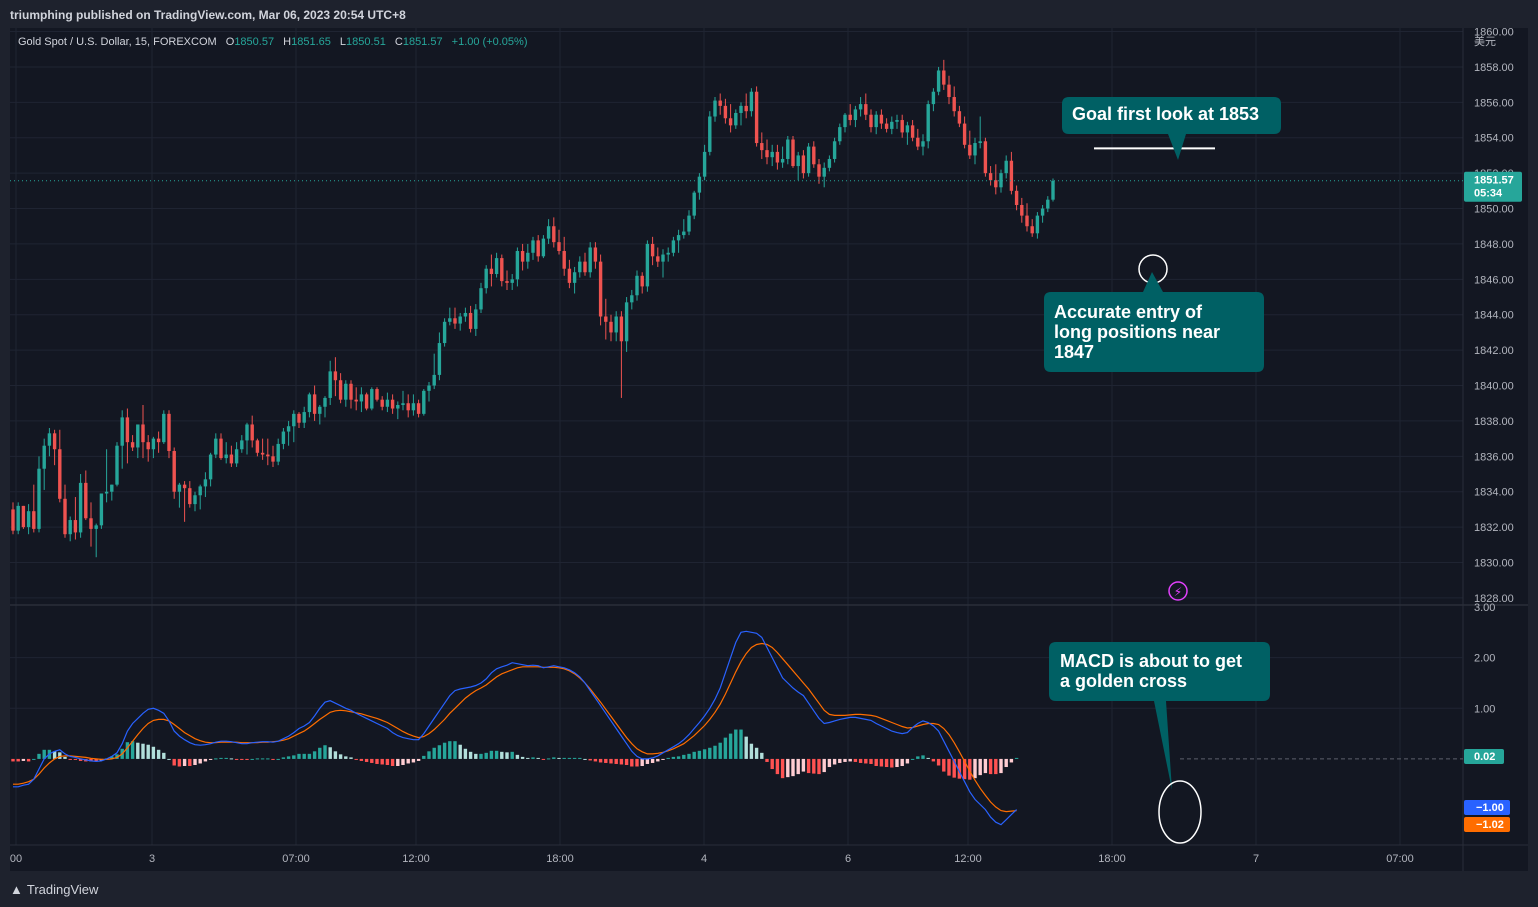 This screenshot has width=1538, height=907. What do you see at coordinates (1171, 128) in the screenshot?
I see `goal-callout` at bounding box center [1171, 128].